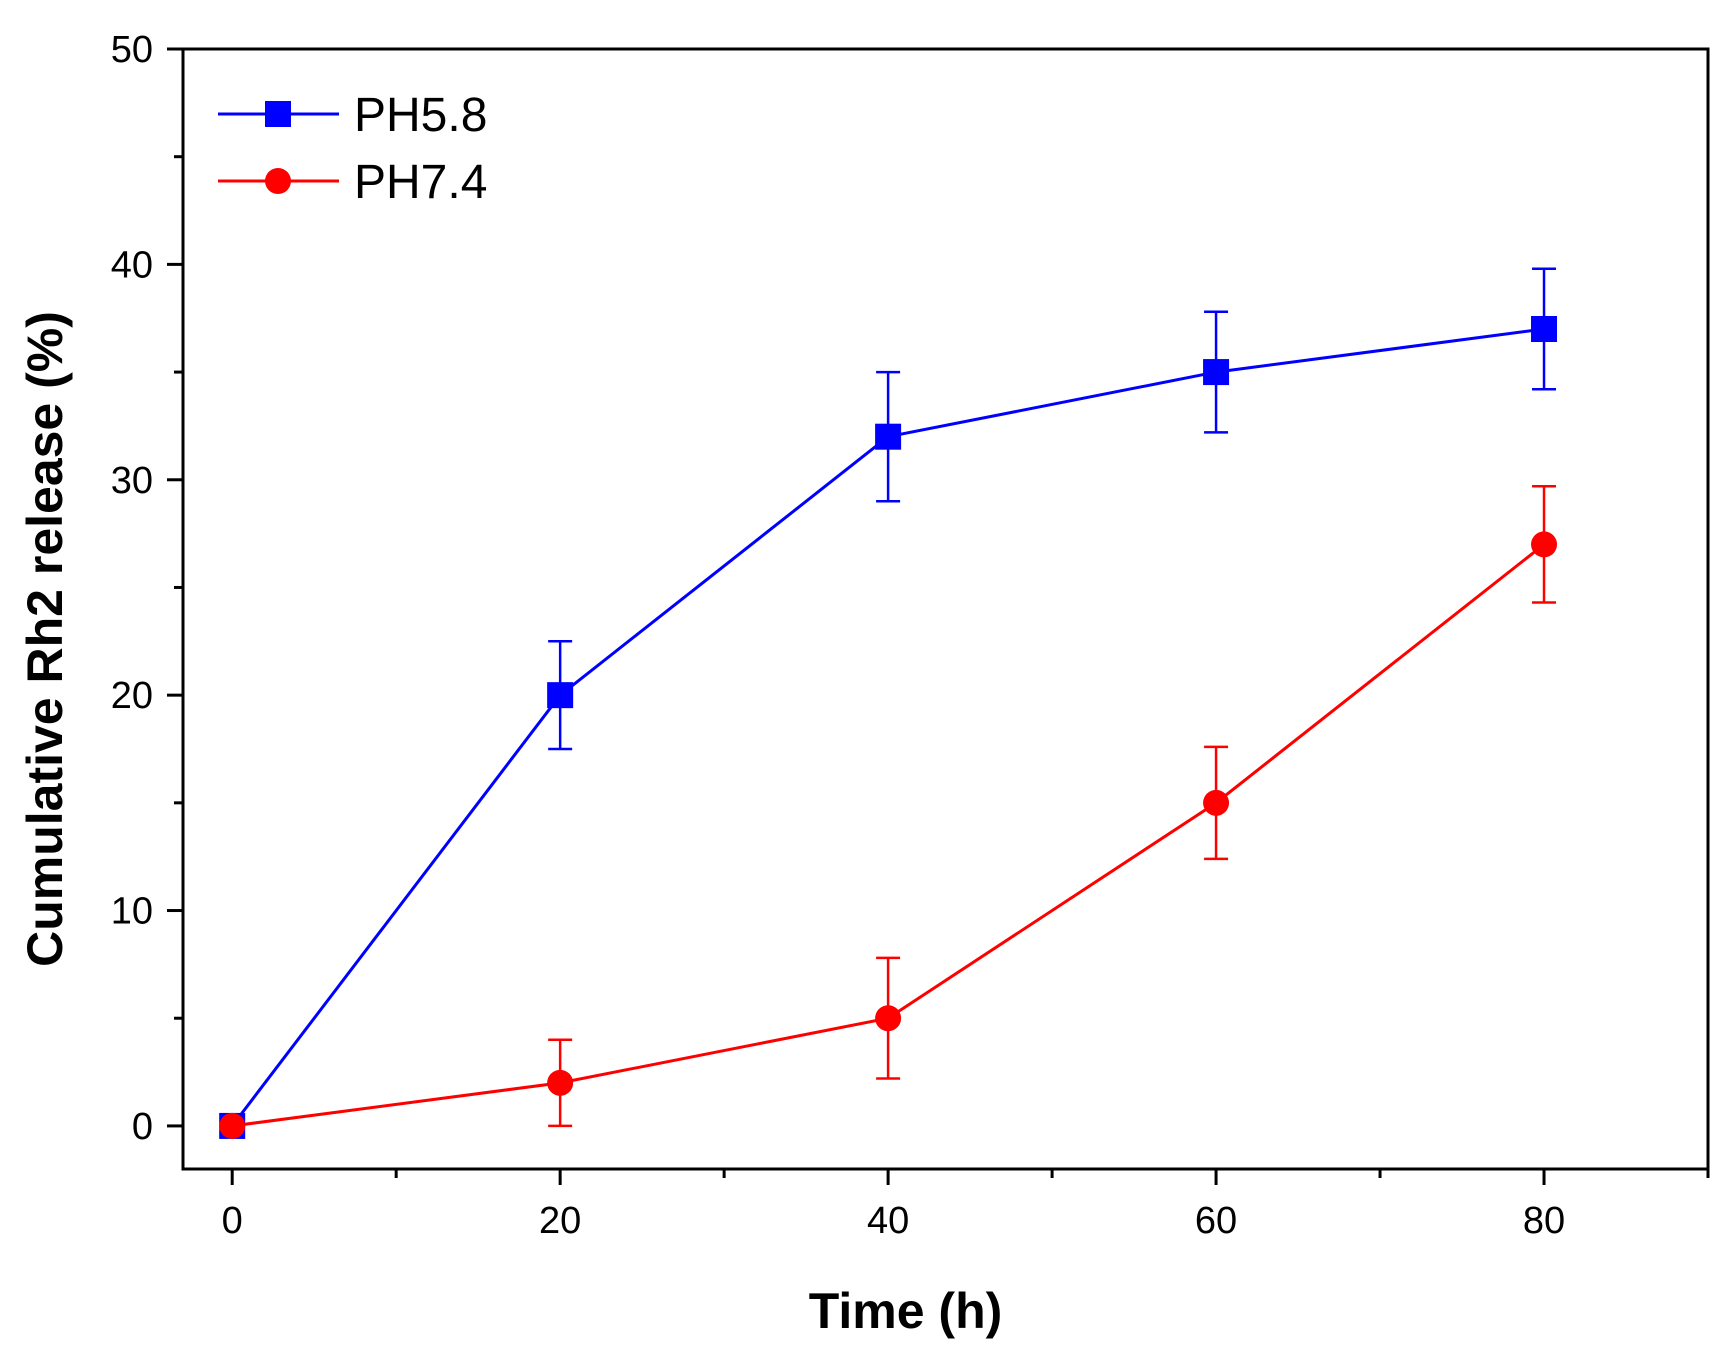 The width and height of the screenshot is (1727, 1350). What do you see at coordinates (352, 149) in the screenshot?
I see `legend: PH5.8 PH7.4` at bounding box center [352, 149].